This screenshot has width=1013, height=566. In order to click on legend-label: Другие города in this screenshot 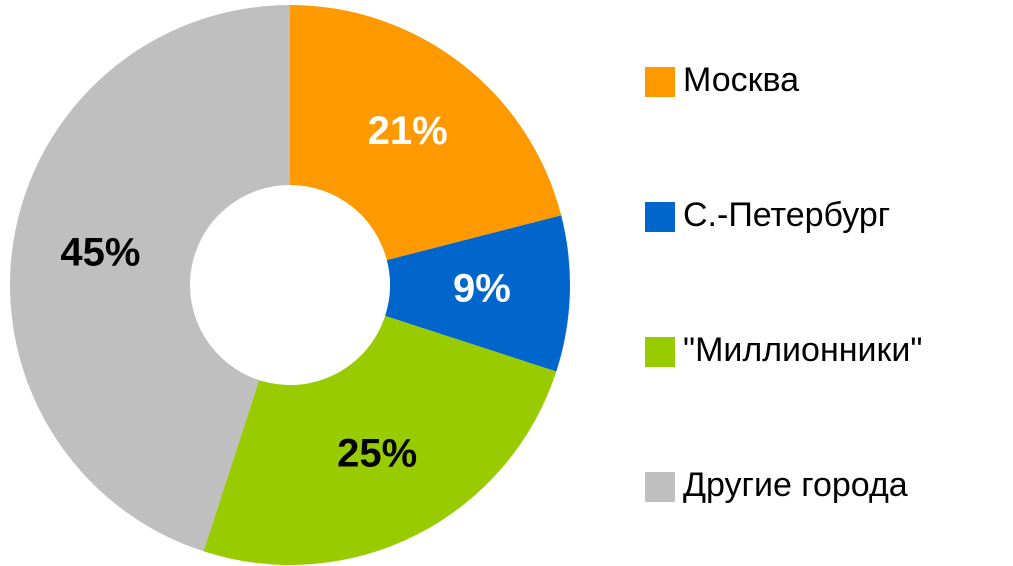, I will do `click(795, 485)`.